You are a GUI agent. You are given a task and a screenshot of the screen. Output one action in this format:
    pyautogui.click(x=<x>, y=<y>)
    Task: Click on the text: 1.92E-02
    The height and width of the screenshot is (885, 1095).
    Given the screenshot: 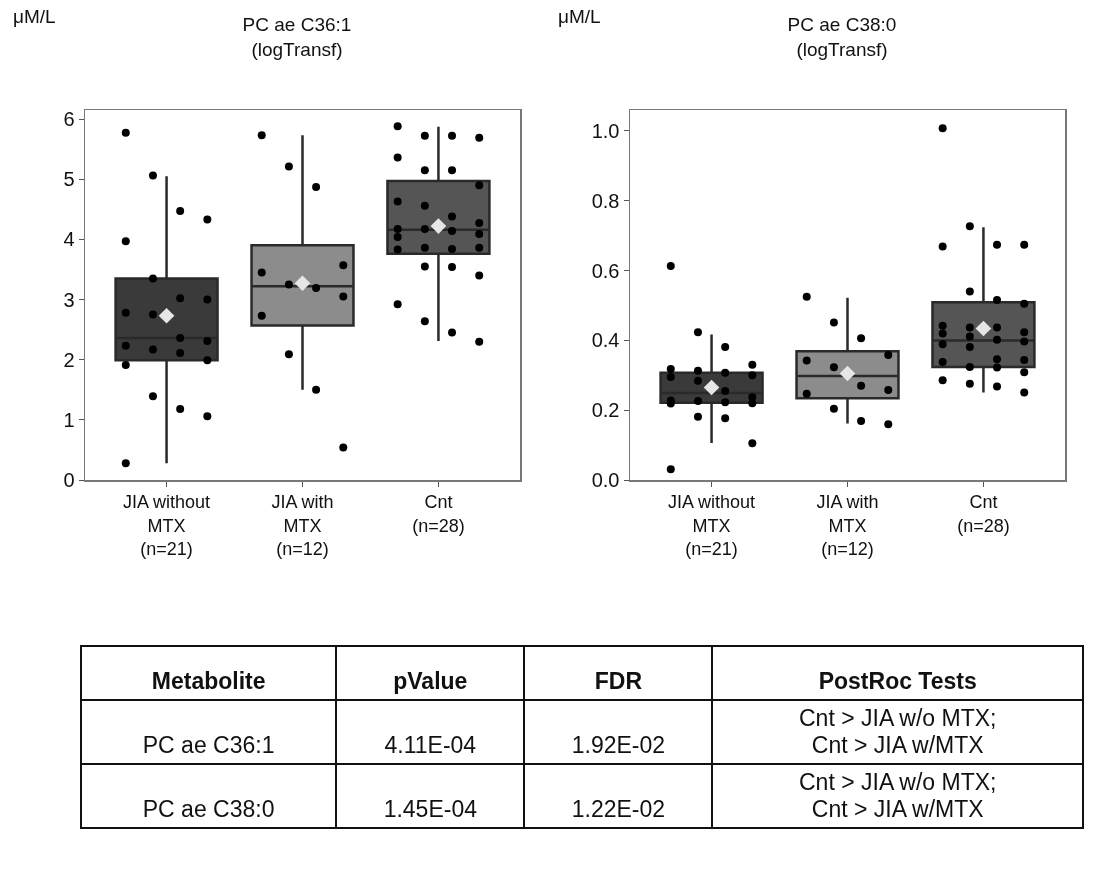 What is the action you would take?
    pyautogui.click(x=618, y=745)
    